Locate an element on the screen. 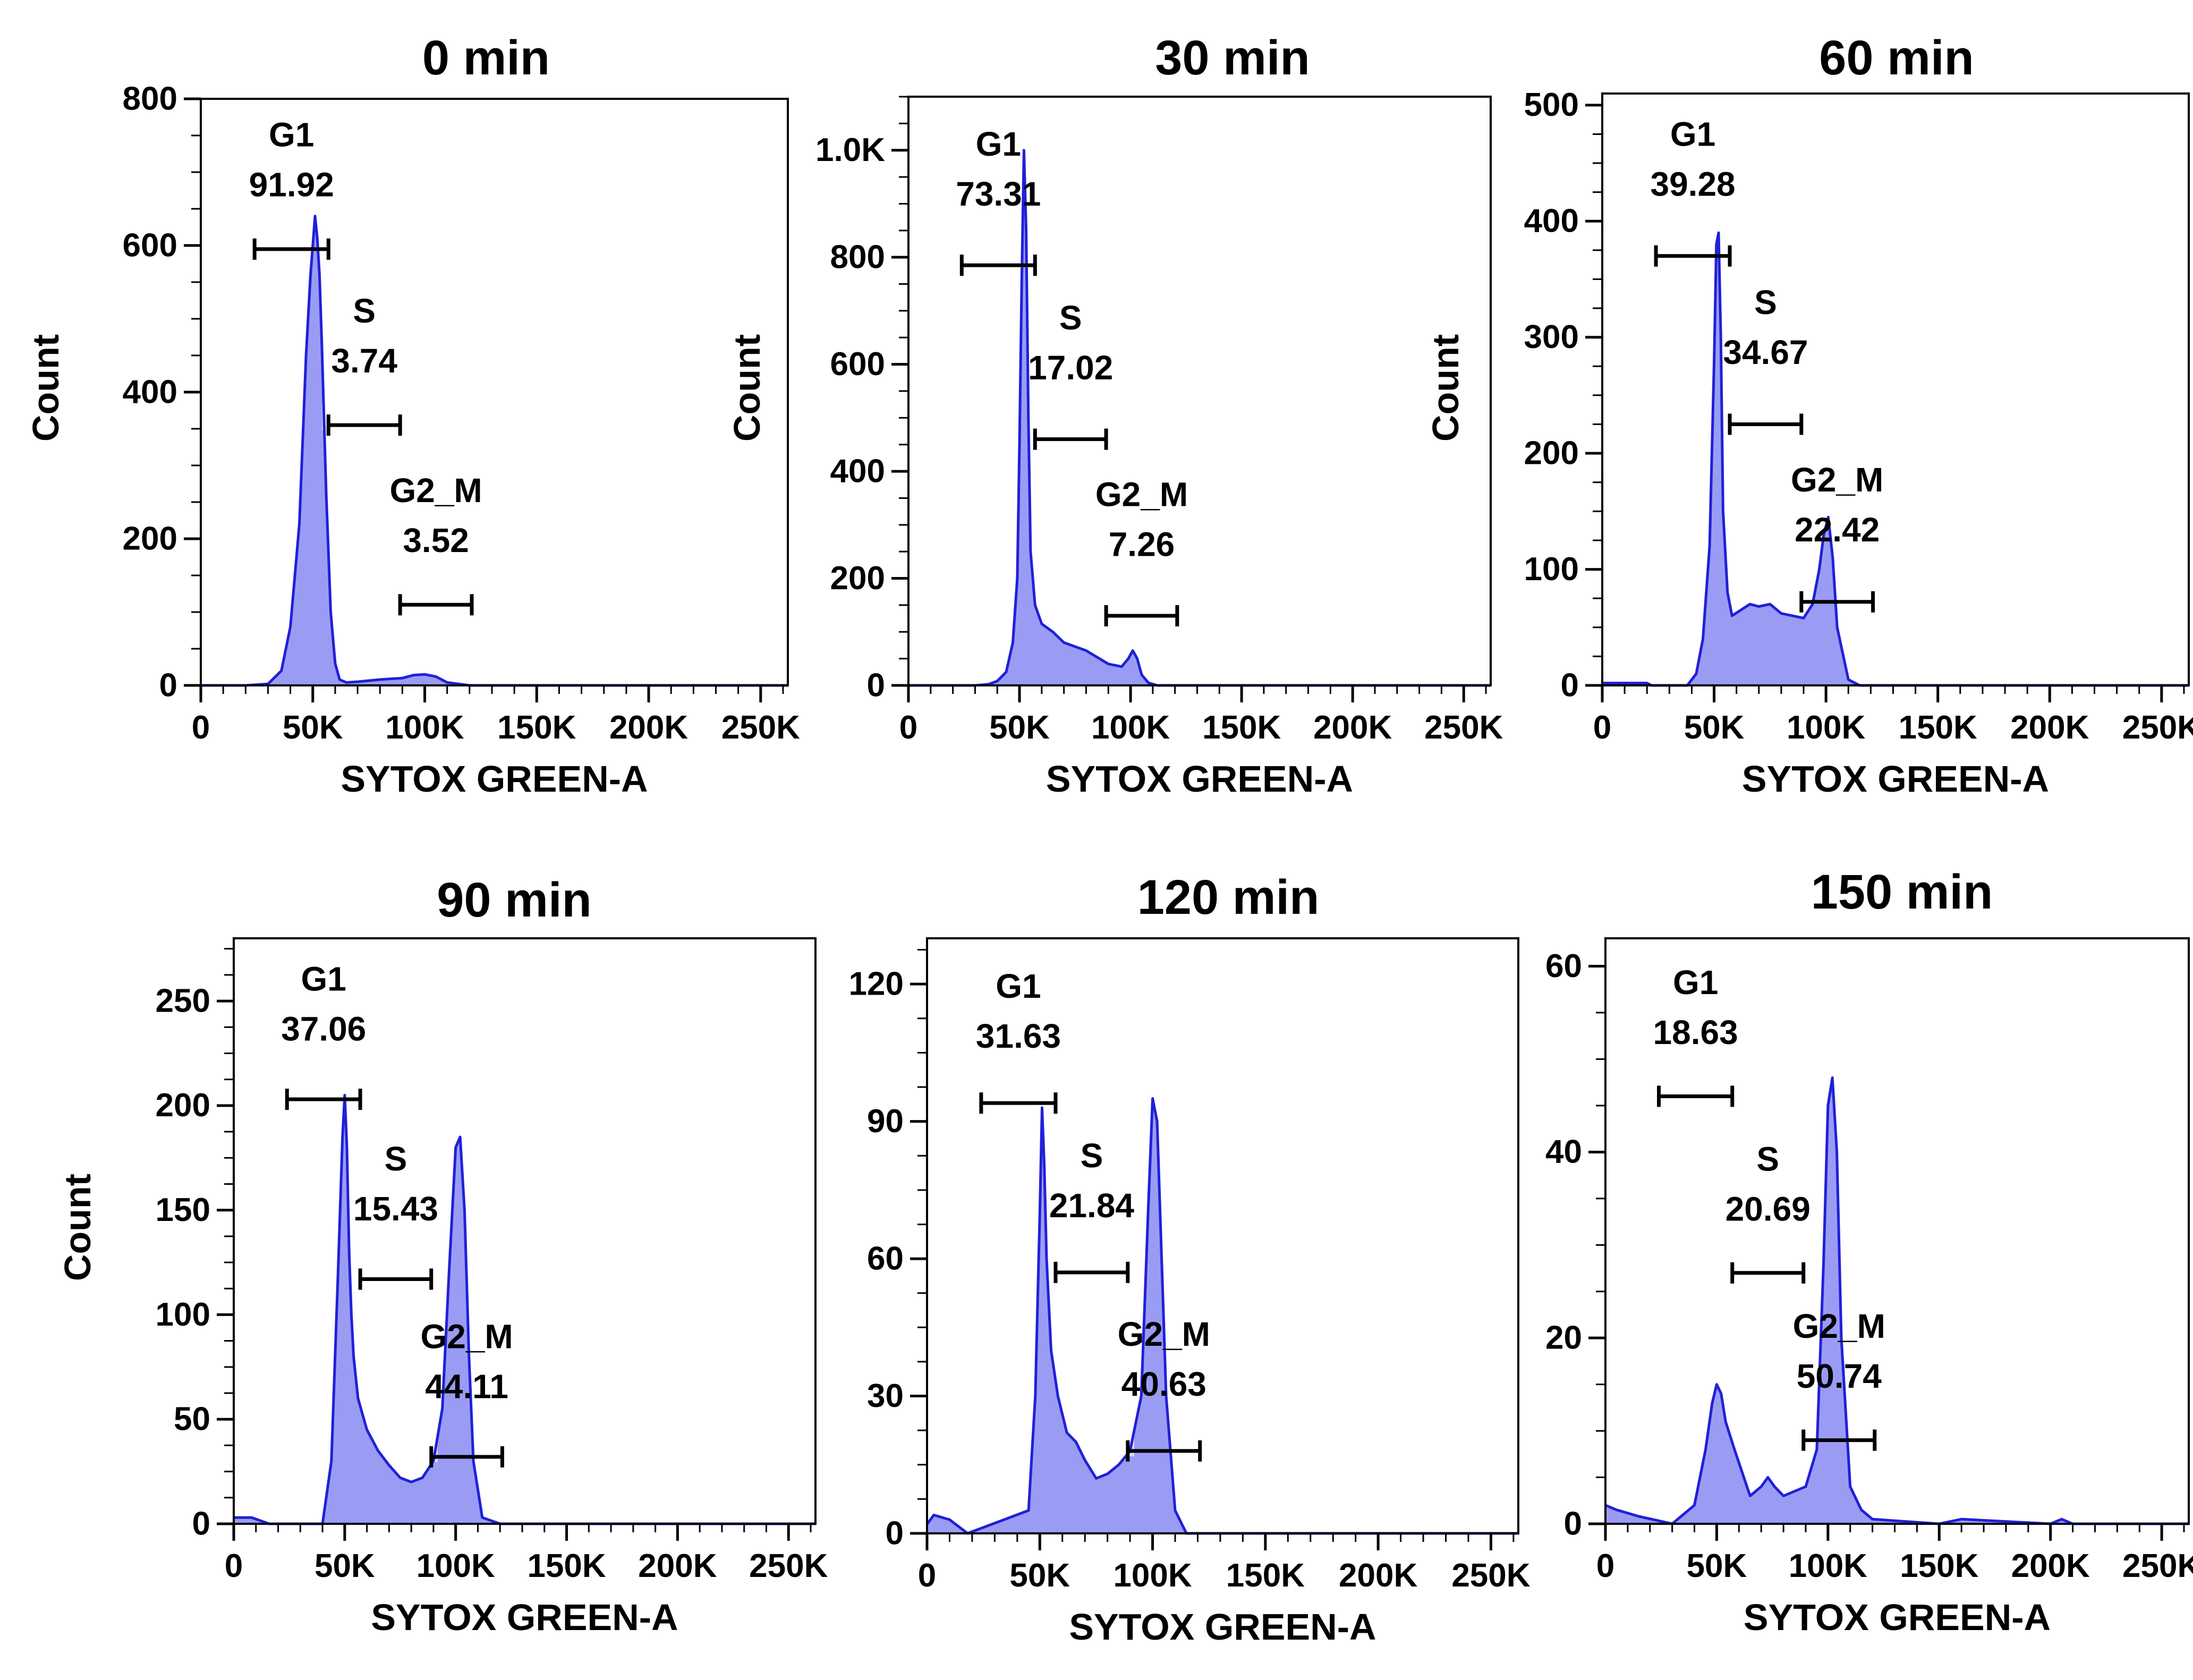  y-tick-label: 50 is located at coordinates (192, 1419).